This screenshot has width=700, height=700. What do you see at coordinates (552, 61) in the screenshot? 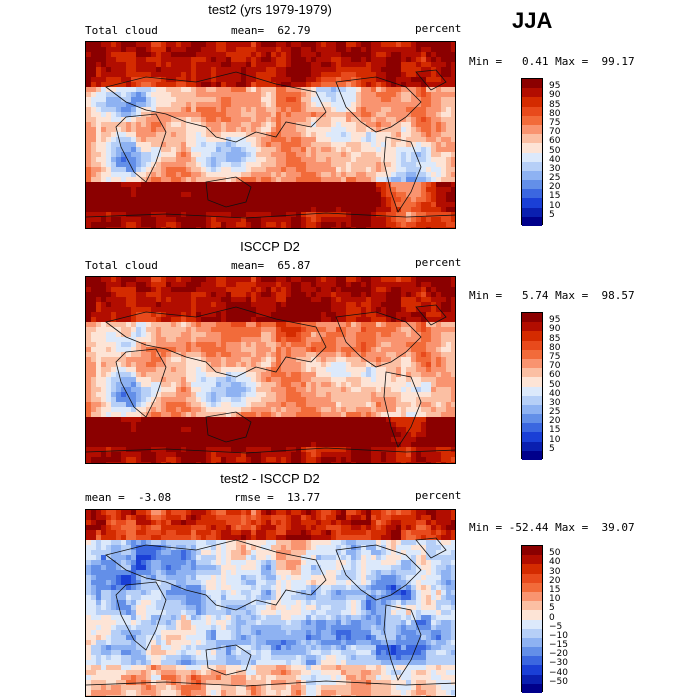
I see `panel-minmax: Min = 0.41 Max = 99.17` at bounding box center [552, 61].